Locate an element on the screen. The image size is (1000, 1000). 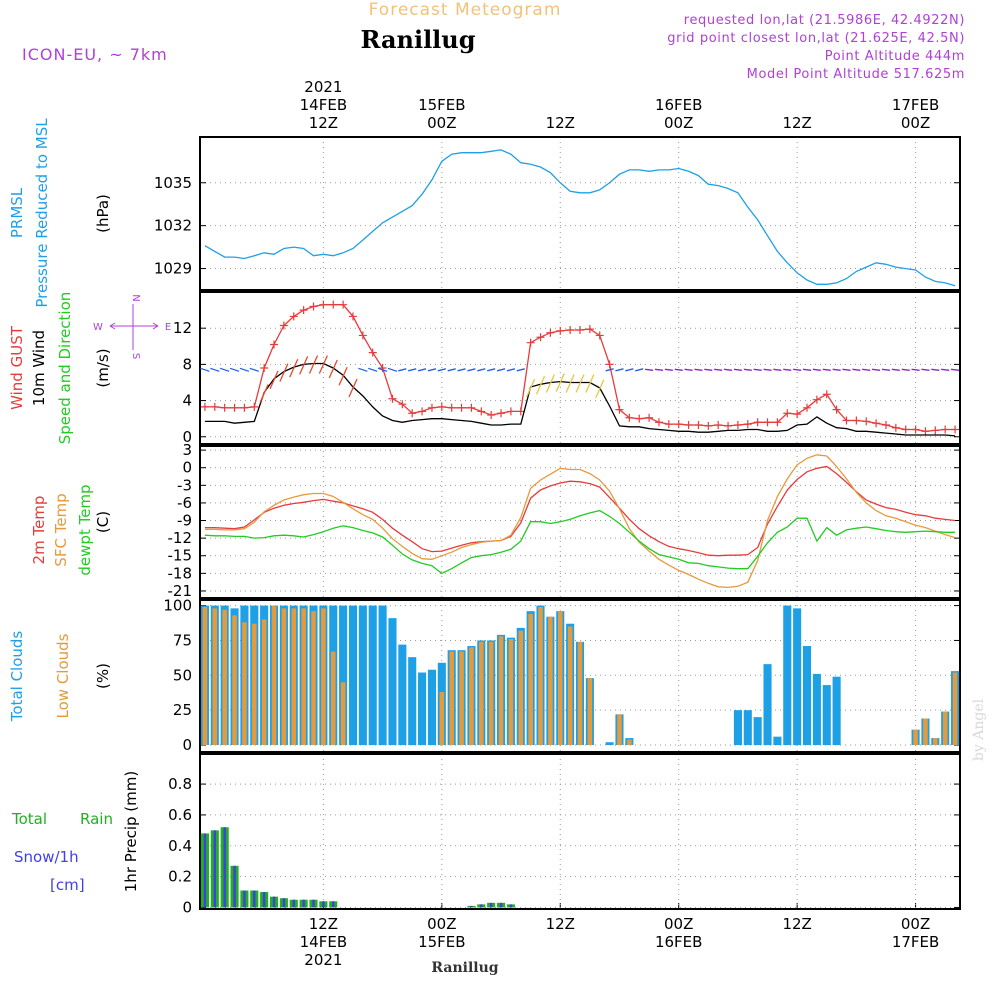
ytick-label: 0 is located at coordinates (187, 745).